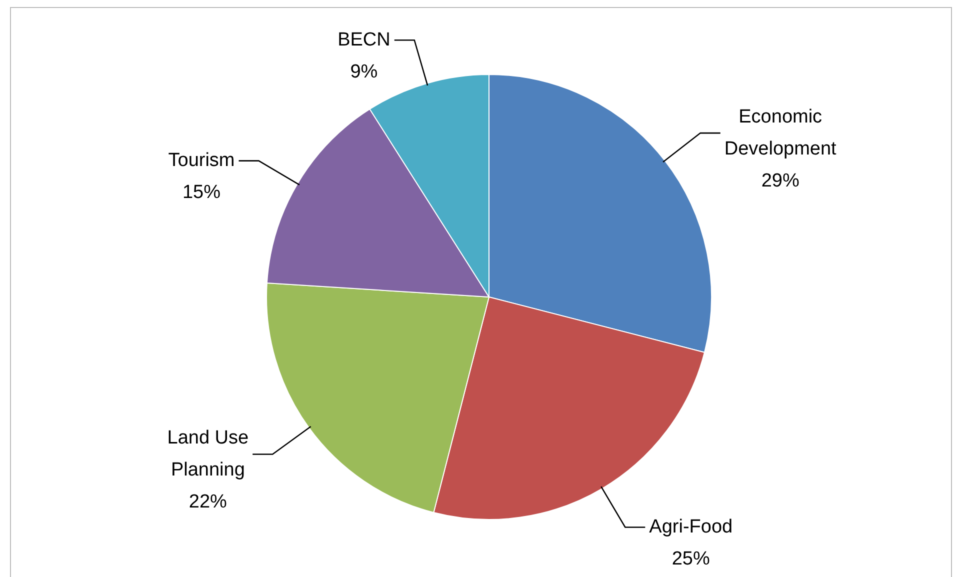 Image resolution: width=956 pixels, height=577 pixels. Describe the element at coordinates (208, 453) in the screenshot. I see `slice-label: Land Use Planning` at that location.